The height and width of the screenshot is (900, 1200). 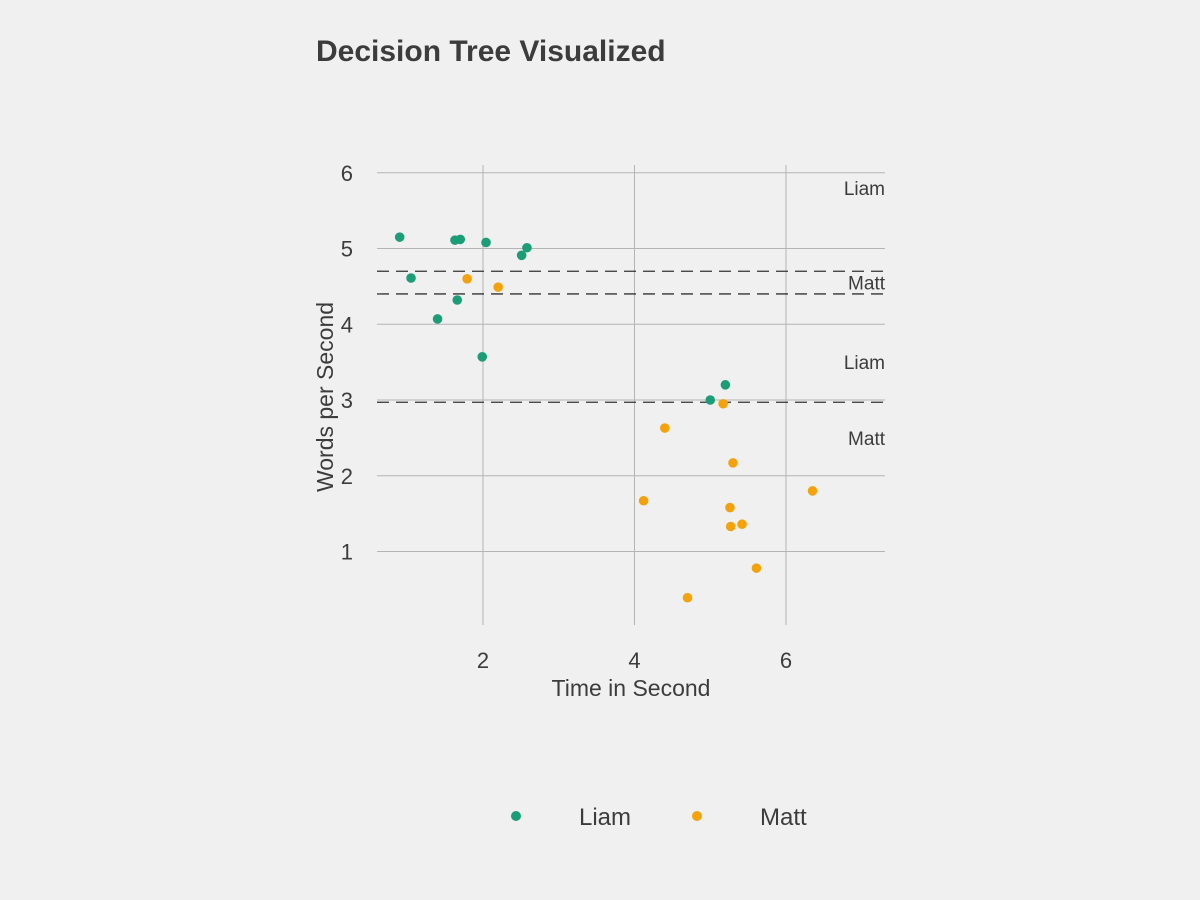 I want to click on y-tick-label: 1, so click(x=347, y=552).